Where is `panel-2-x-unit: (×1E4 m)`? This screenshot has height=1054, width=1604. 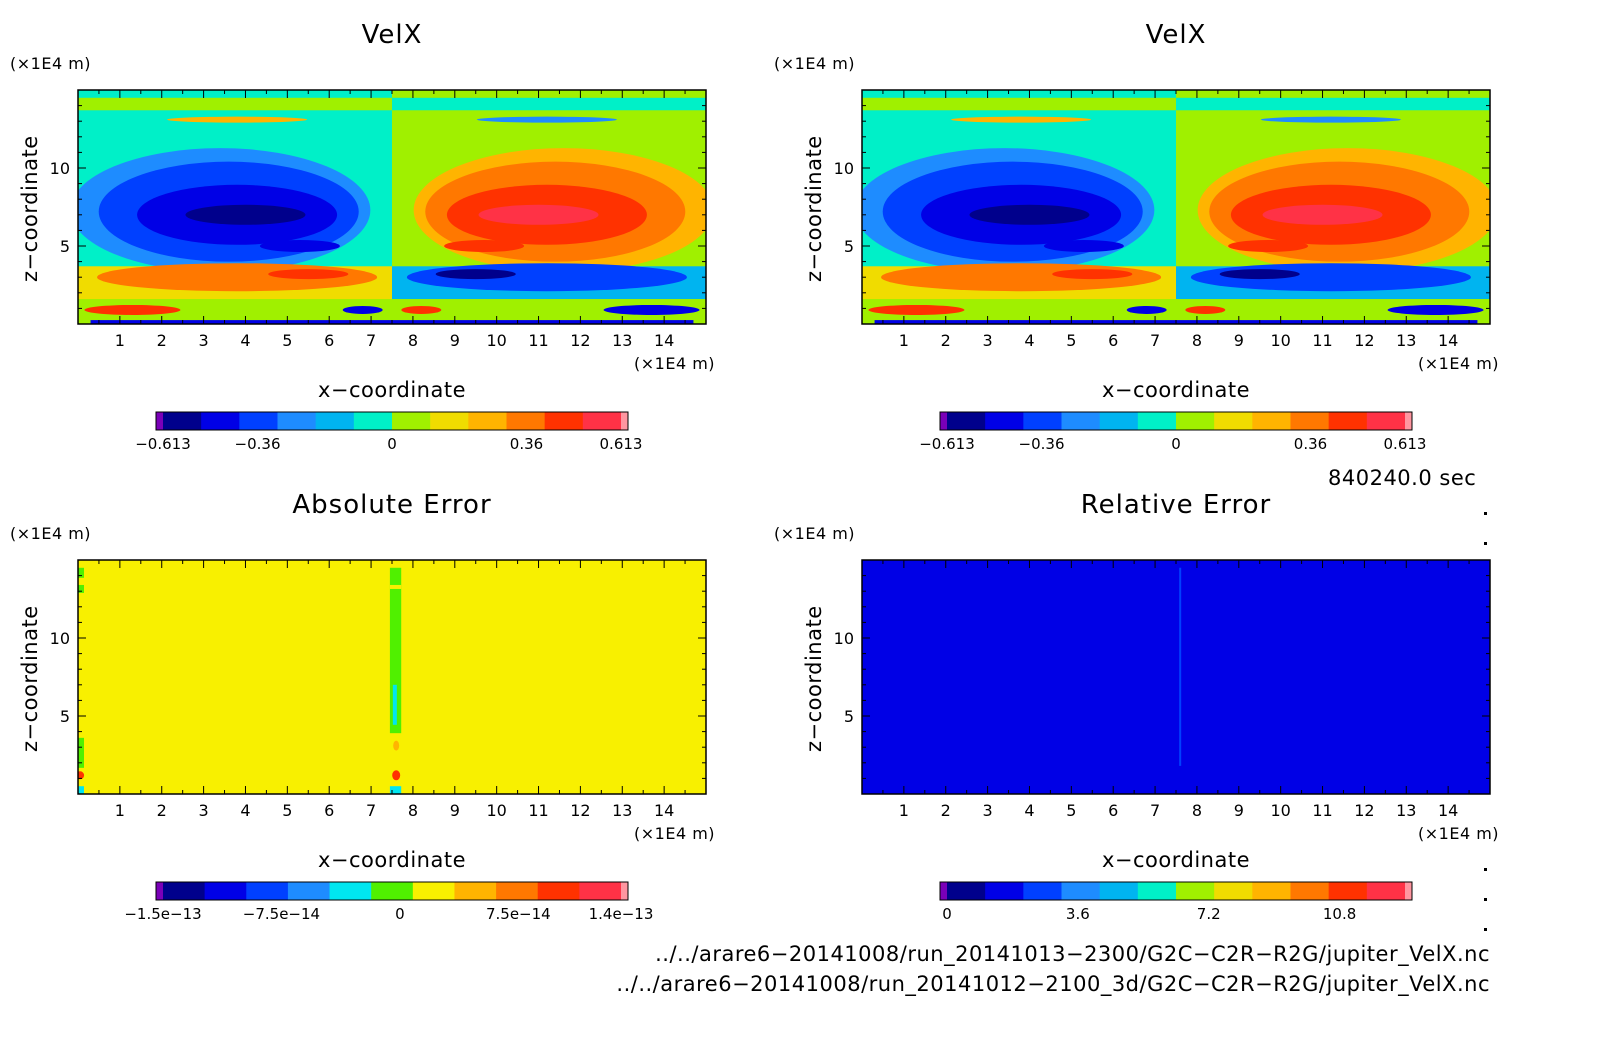 panel-2-x-unit: (×1E4 m) is located at coordinates (1459, 363).